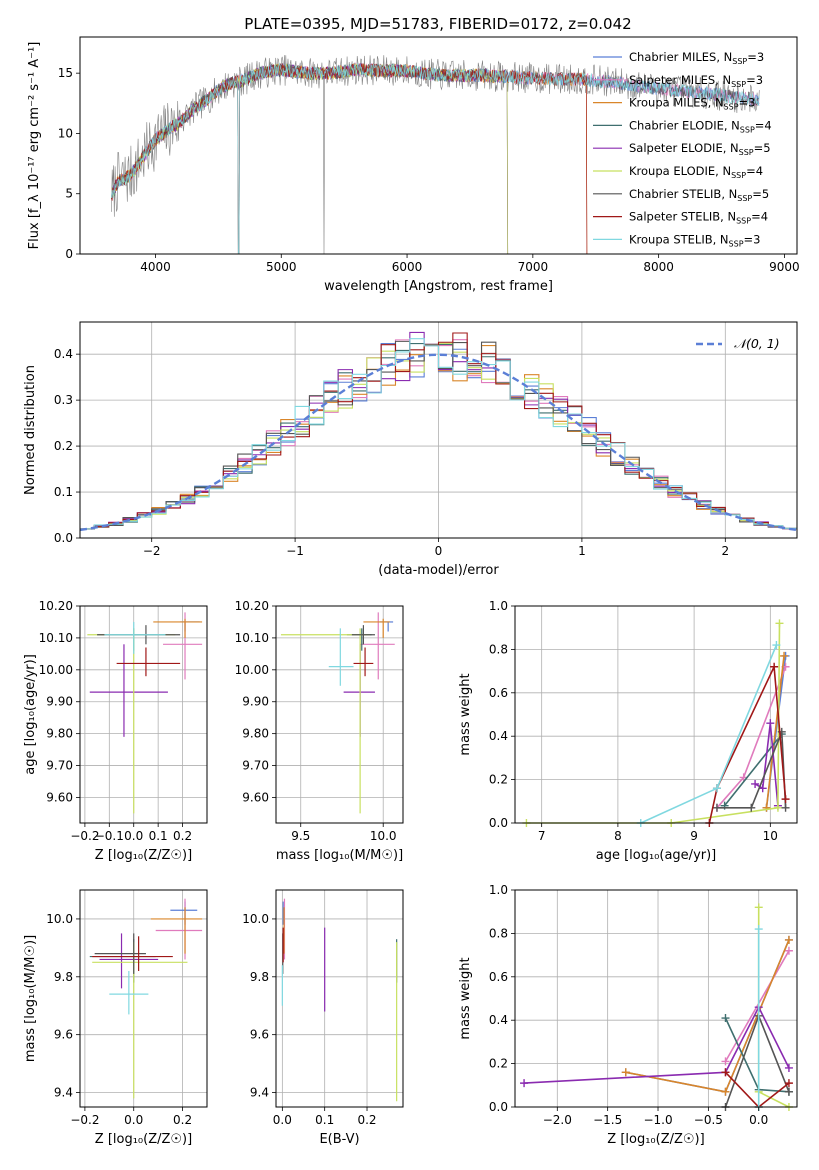  Describe the element at coordinates (438, 570) in the screenshot. I see `x-axis-label: (data-model)/error` at that location.